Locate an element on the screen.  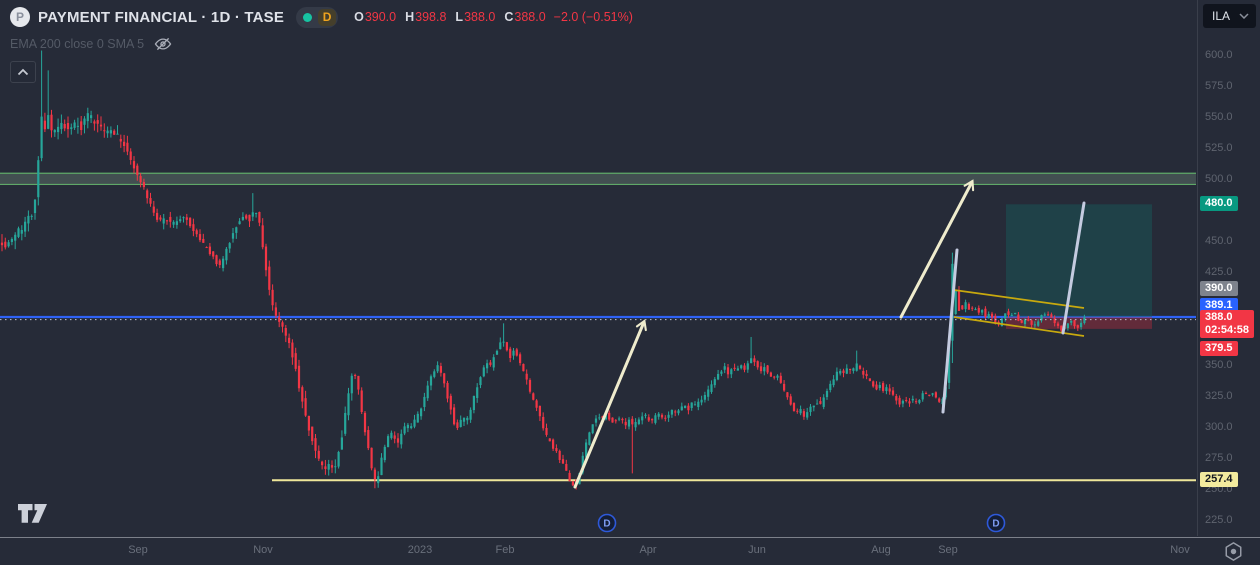
interval-pill: D is located at coordinates (317, 17).